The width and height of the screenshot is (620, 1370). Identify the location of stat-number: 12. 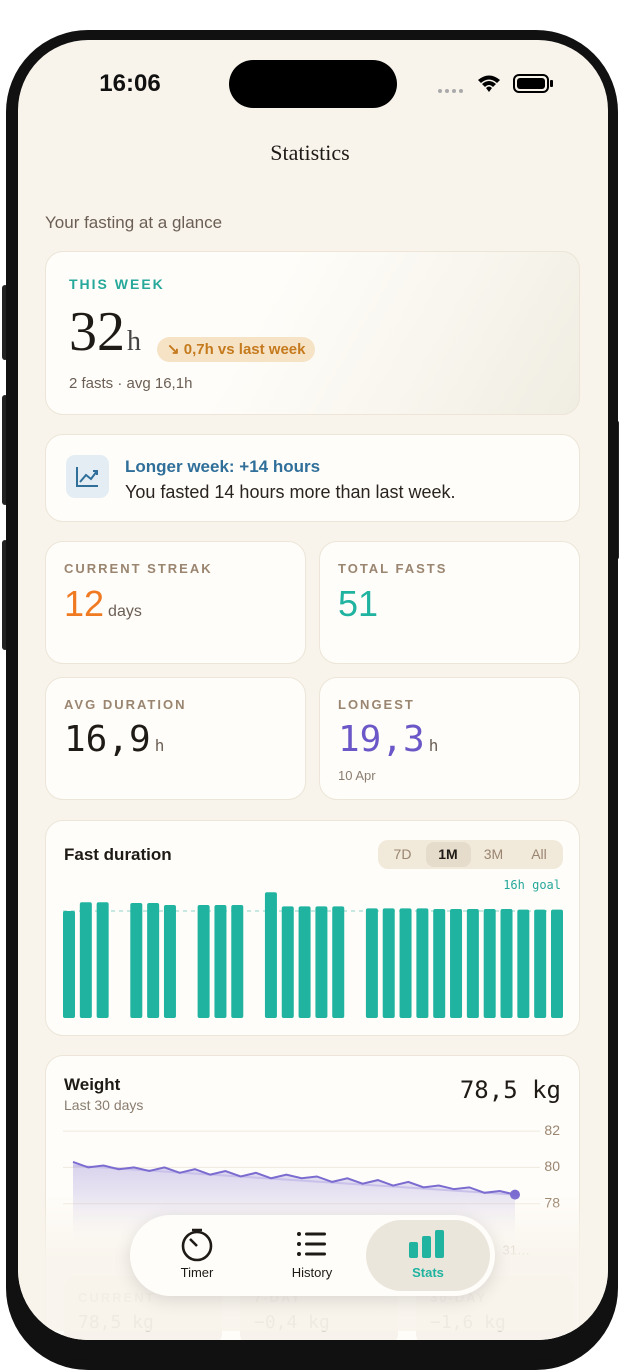
(84, 603).